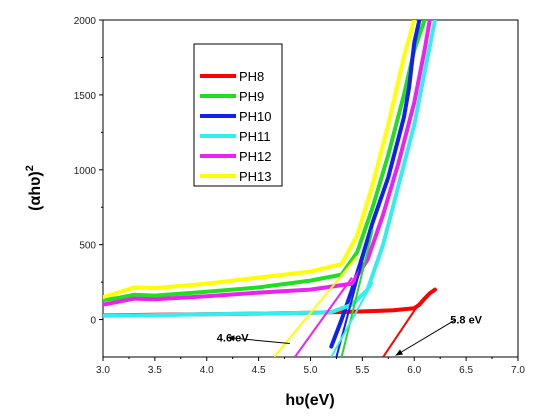 This screenshot has width=545, height=418. I want to click on x-axis-title: hʋ(eV), so click(309, 400).